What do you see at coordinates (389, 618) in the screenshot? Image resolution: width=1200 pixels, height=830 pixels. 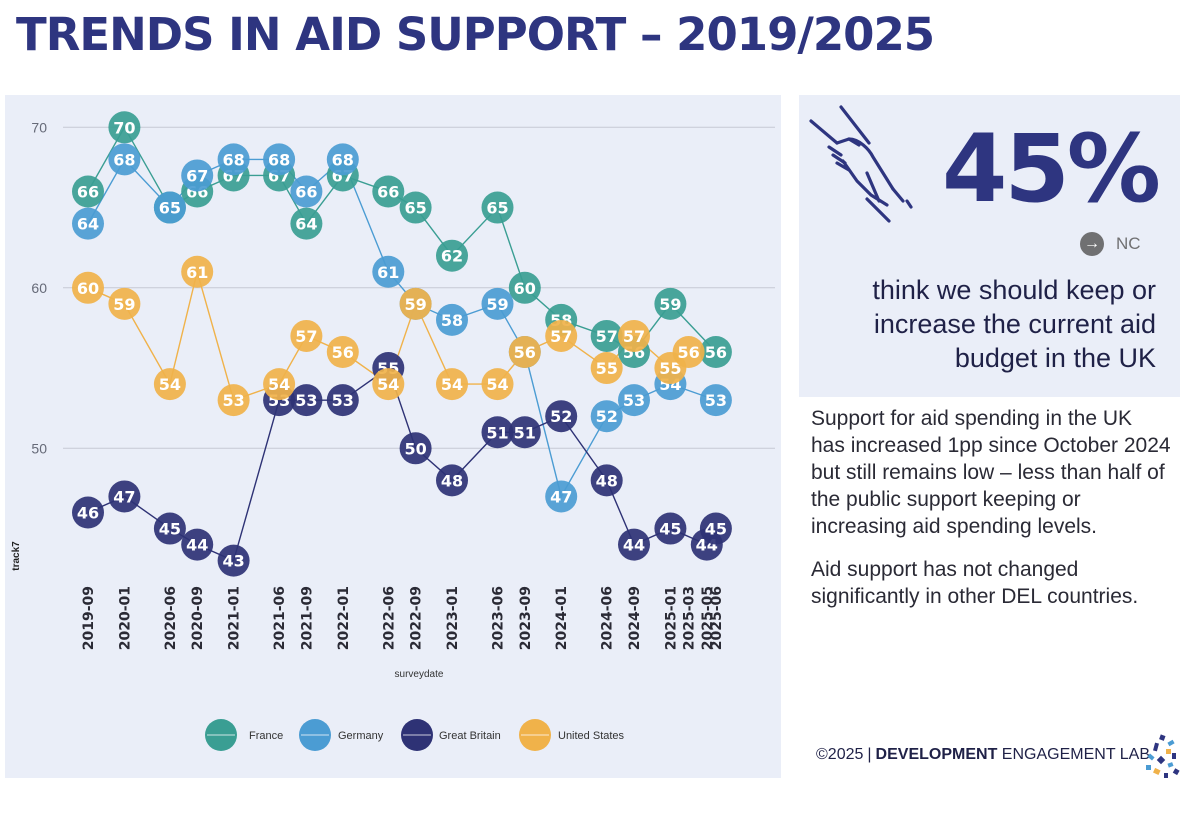 I see `x-tick-label: 2022-06` at bounding box center [389, 618].